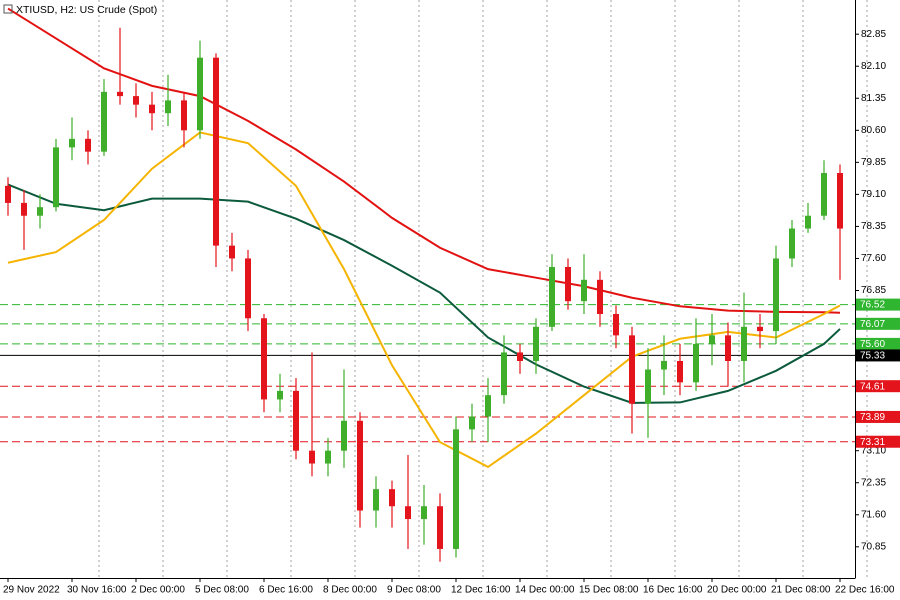  I want to click on x-tick-label: 30 Nov 16:00, so click(97, 590).